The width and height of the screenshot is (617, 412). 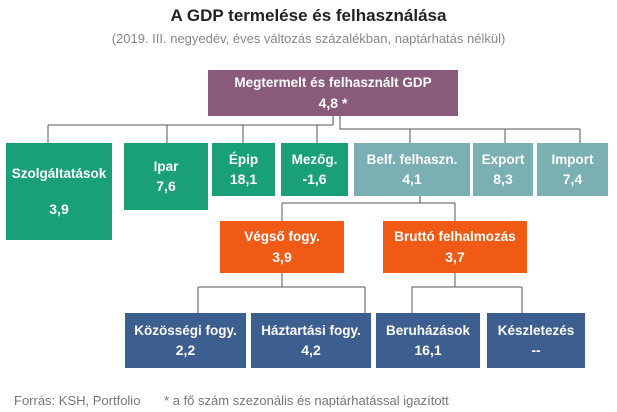 I want to click on node-keszletezes-value: --, so click(x=536, y=350).